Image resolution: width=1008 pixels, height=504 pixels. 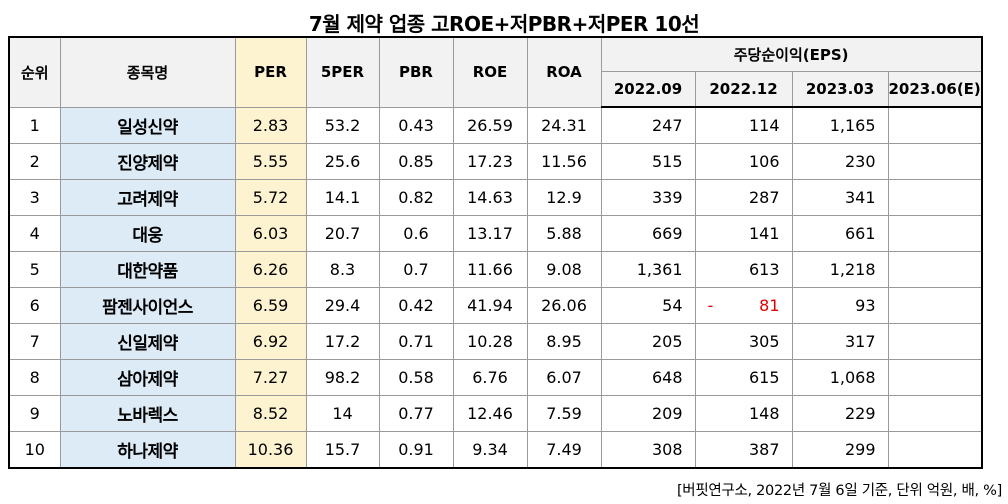 What do you see at coordinates (840, 341) in the screenshot?
I see `eps-cell: 317` at bounding box center [840, 341].